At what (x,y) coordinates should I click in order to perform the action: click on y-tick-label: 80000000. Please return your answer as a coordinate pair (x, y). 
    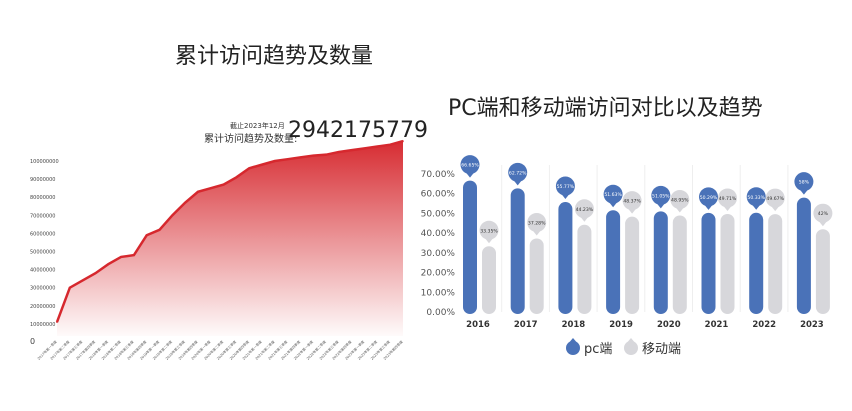
    Looking at the image, I should click on (42, 198).